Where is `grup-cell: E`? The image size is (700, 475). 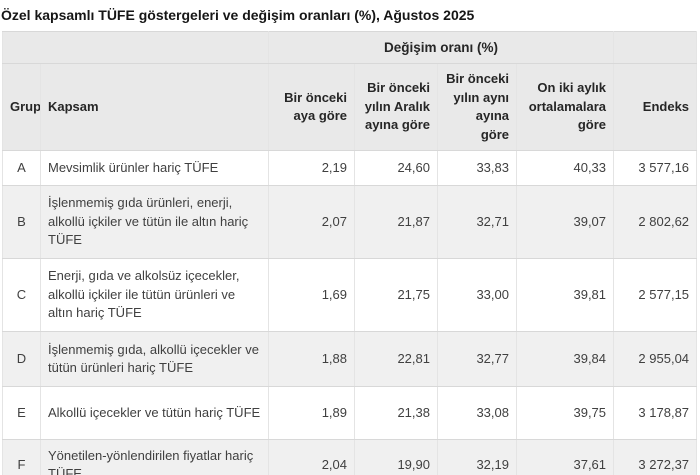 grup-cell: E is located at coordinates (21, 412).